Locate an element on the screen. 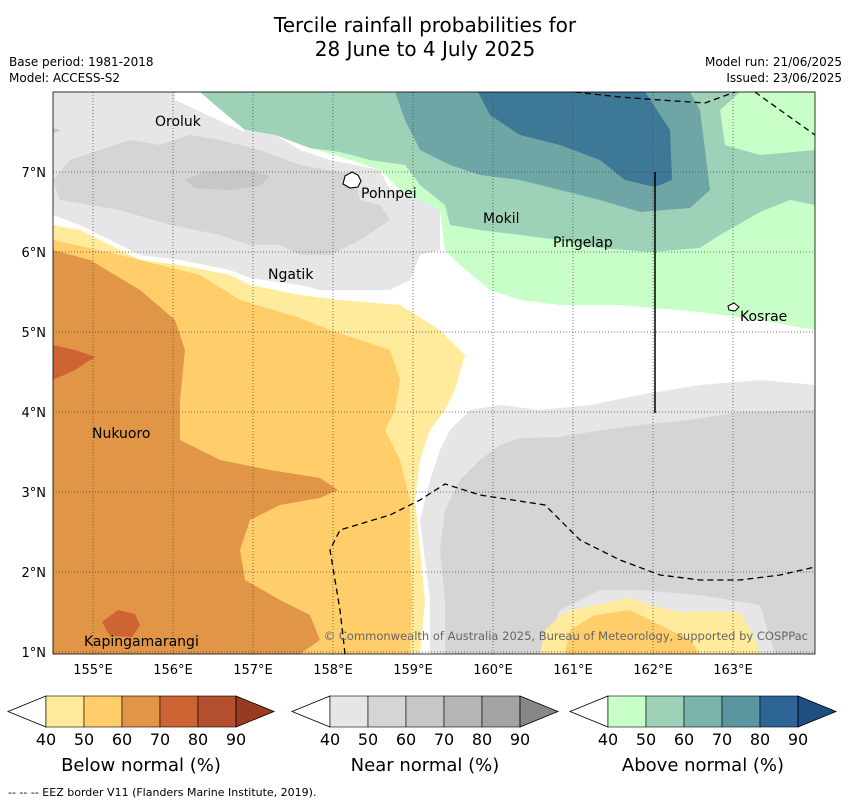  meta-left: Base period: 1981-2018 Model: ACCESS-S2 is located at coordinates (81, 70).